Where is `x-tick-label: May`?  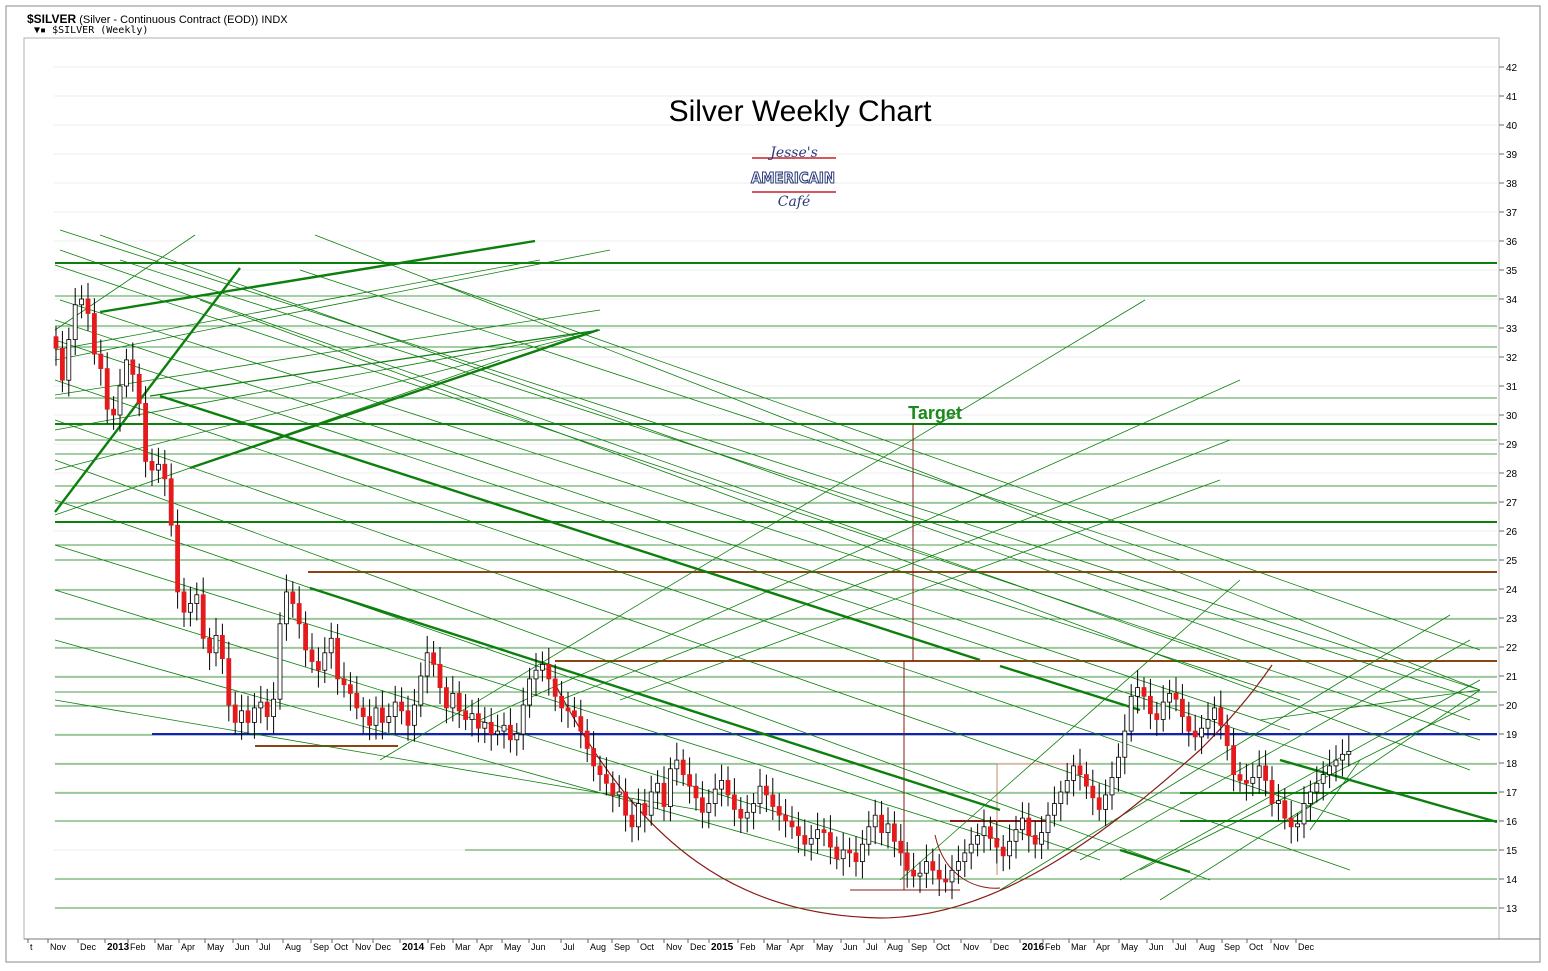
x-tick-label: May is located at coordinates (825, 947).